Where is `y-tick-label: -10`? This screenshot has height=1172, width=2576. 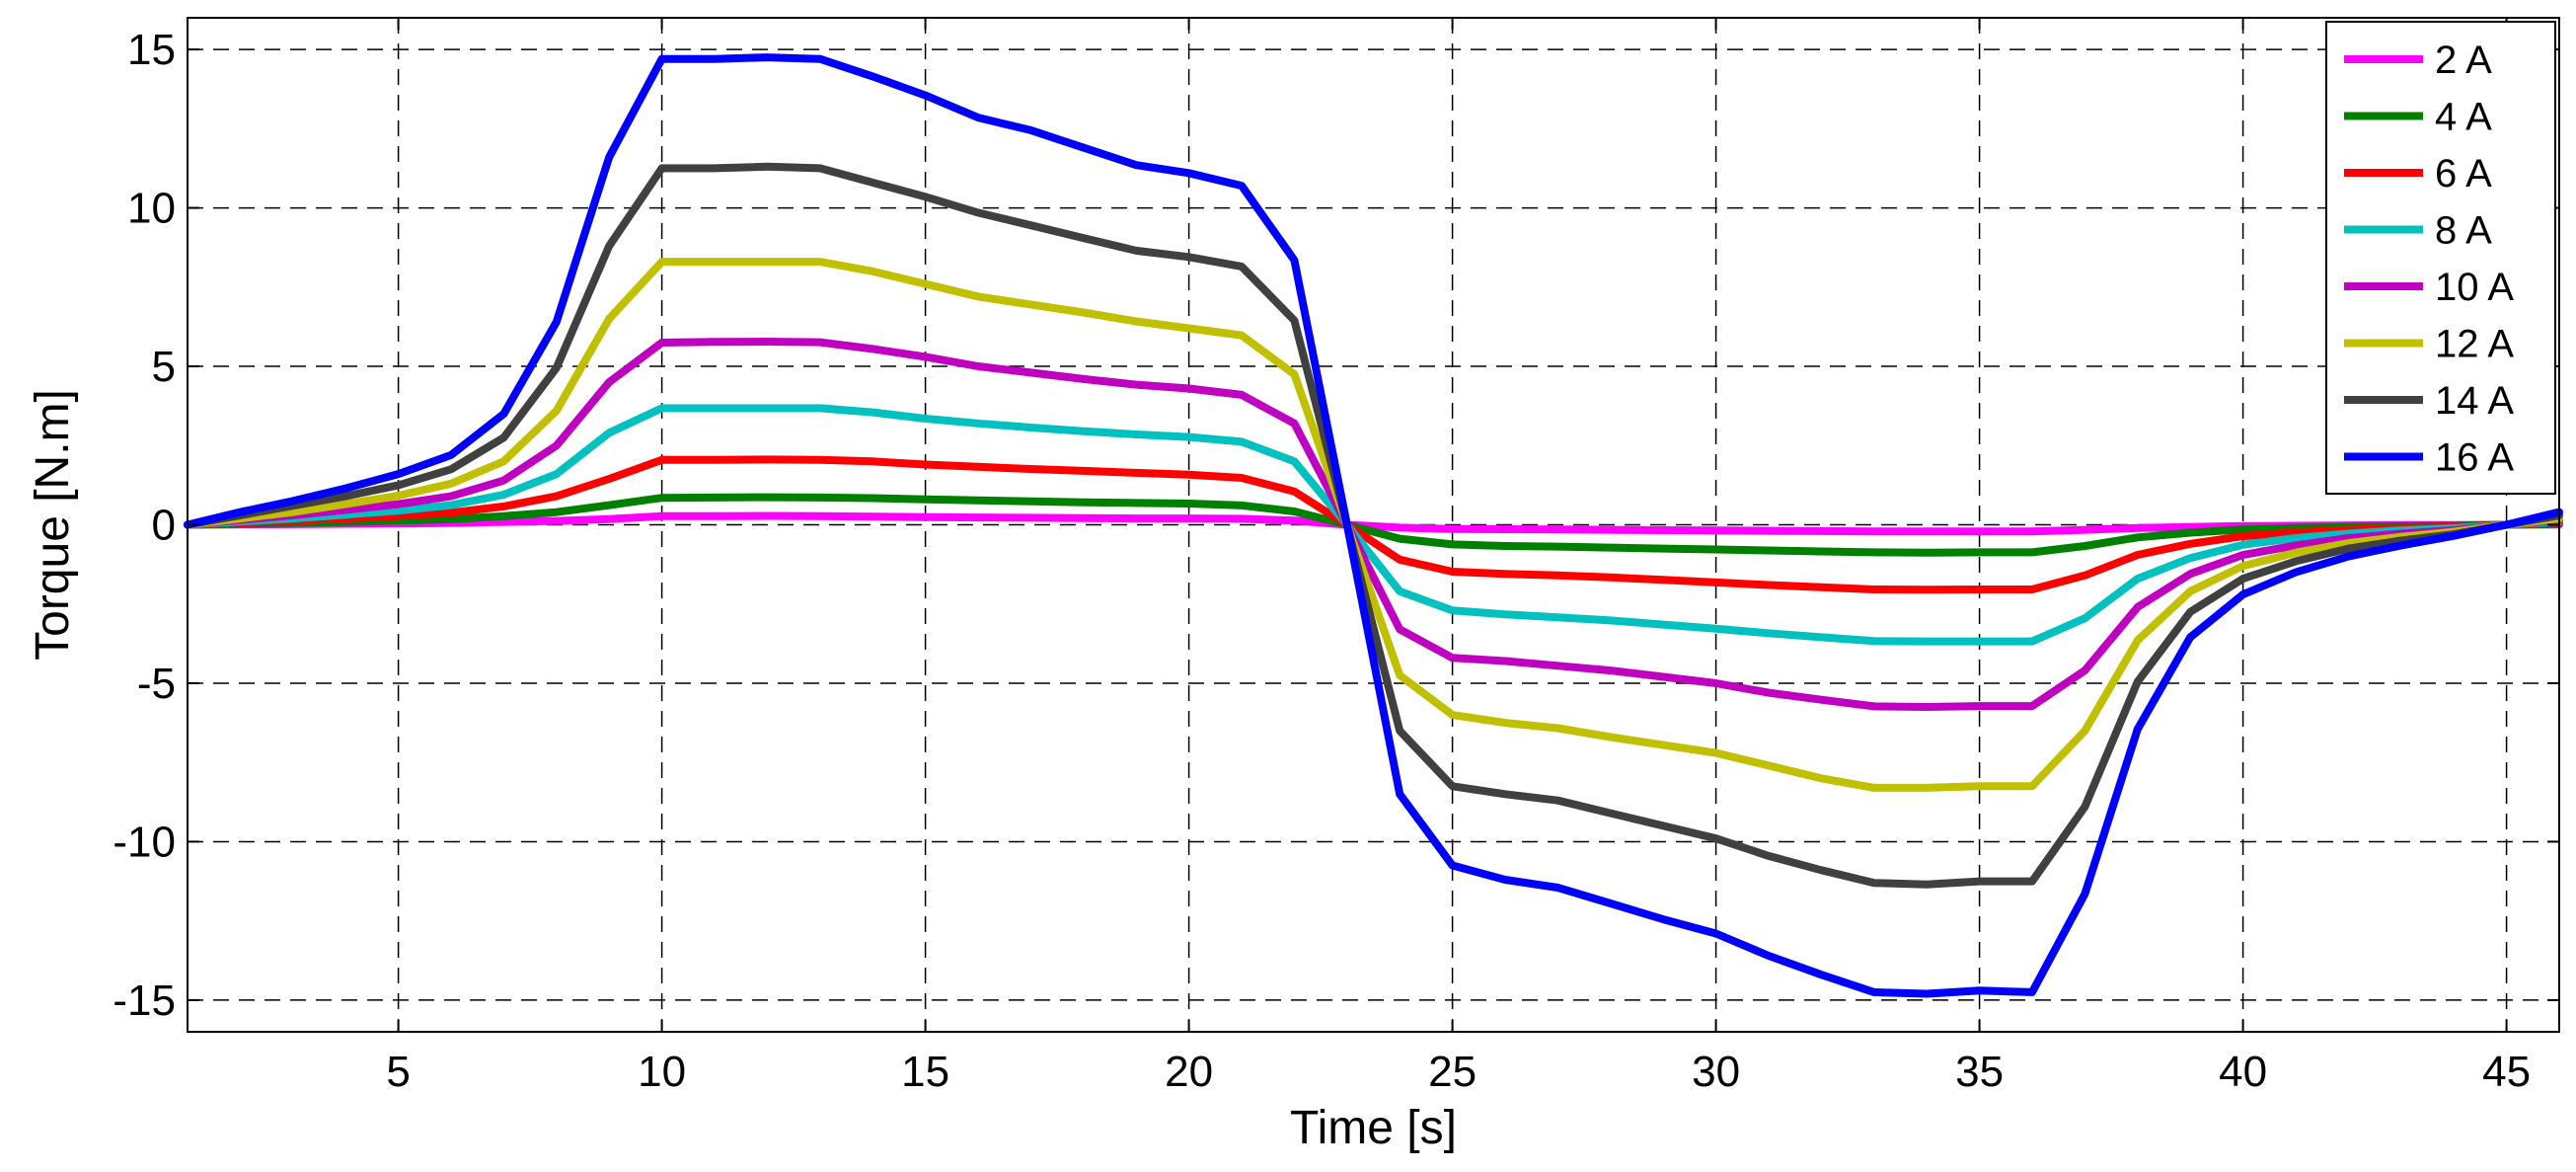 y-tick-label: -10 is located at coordinates (144, 842).